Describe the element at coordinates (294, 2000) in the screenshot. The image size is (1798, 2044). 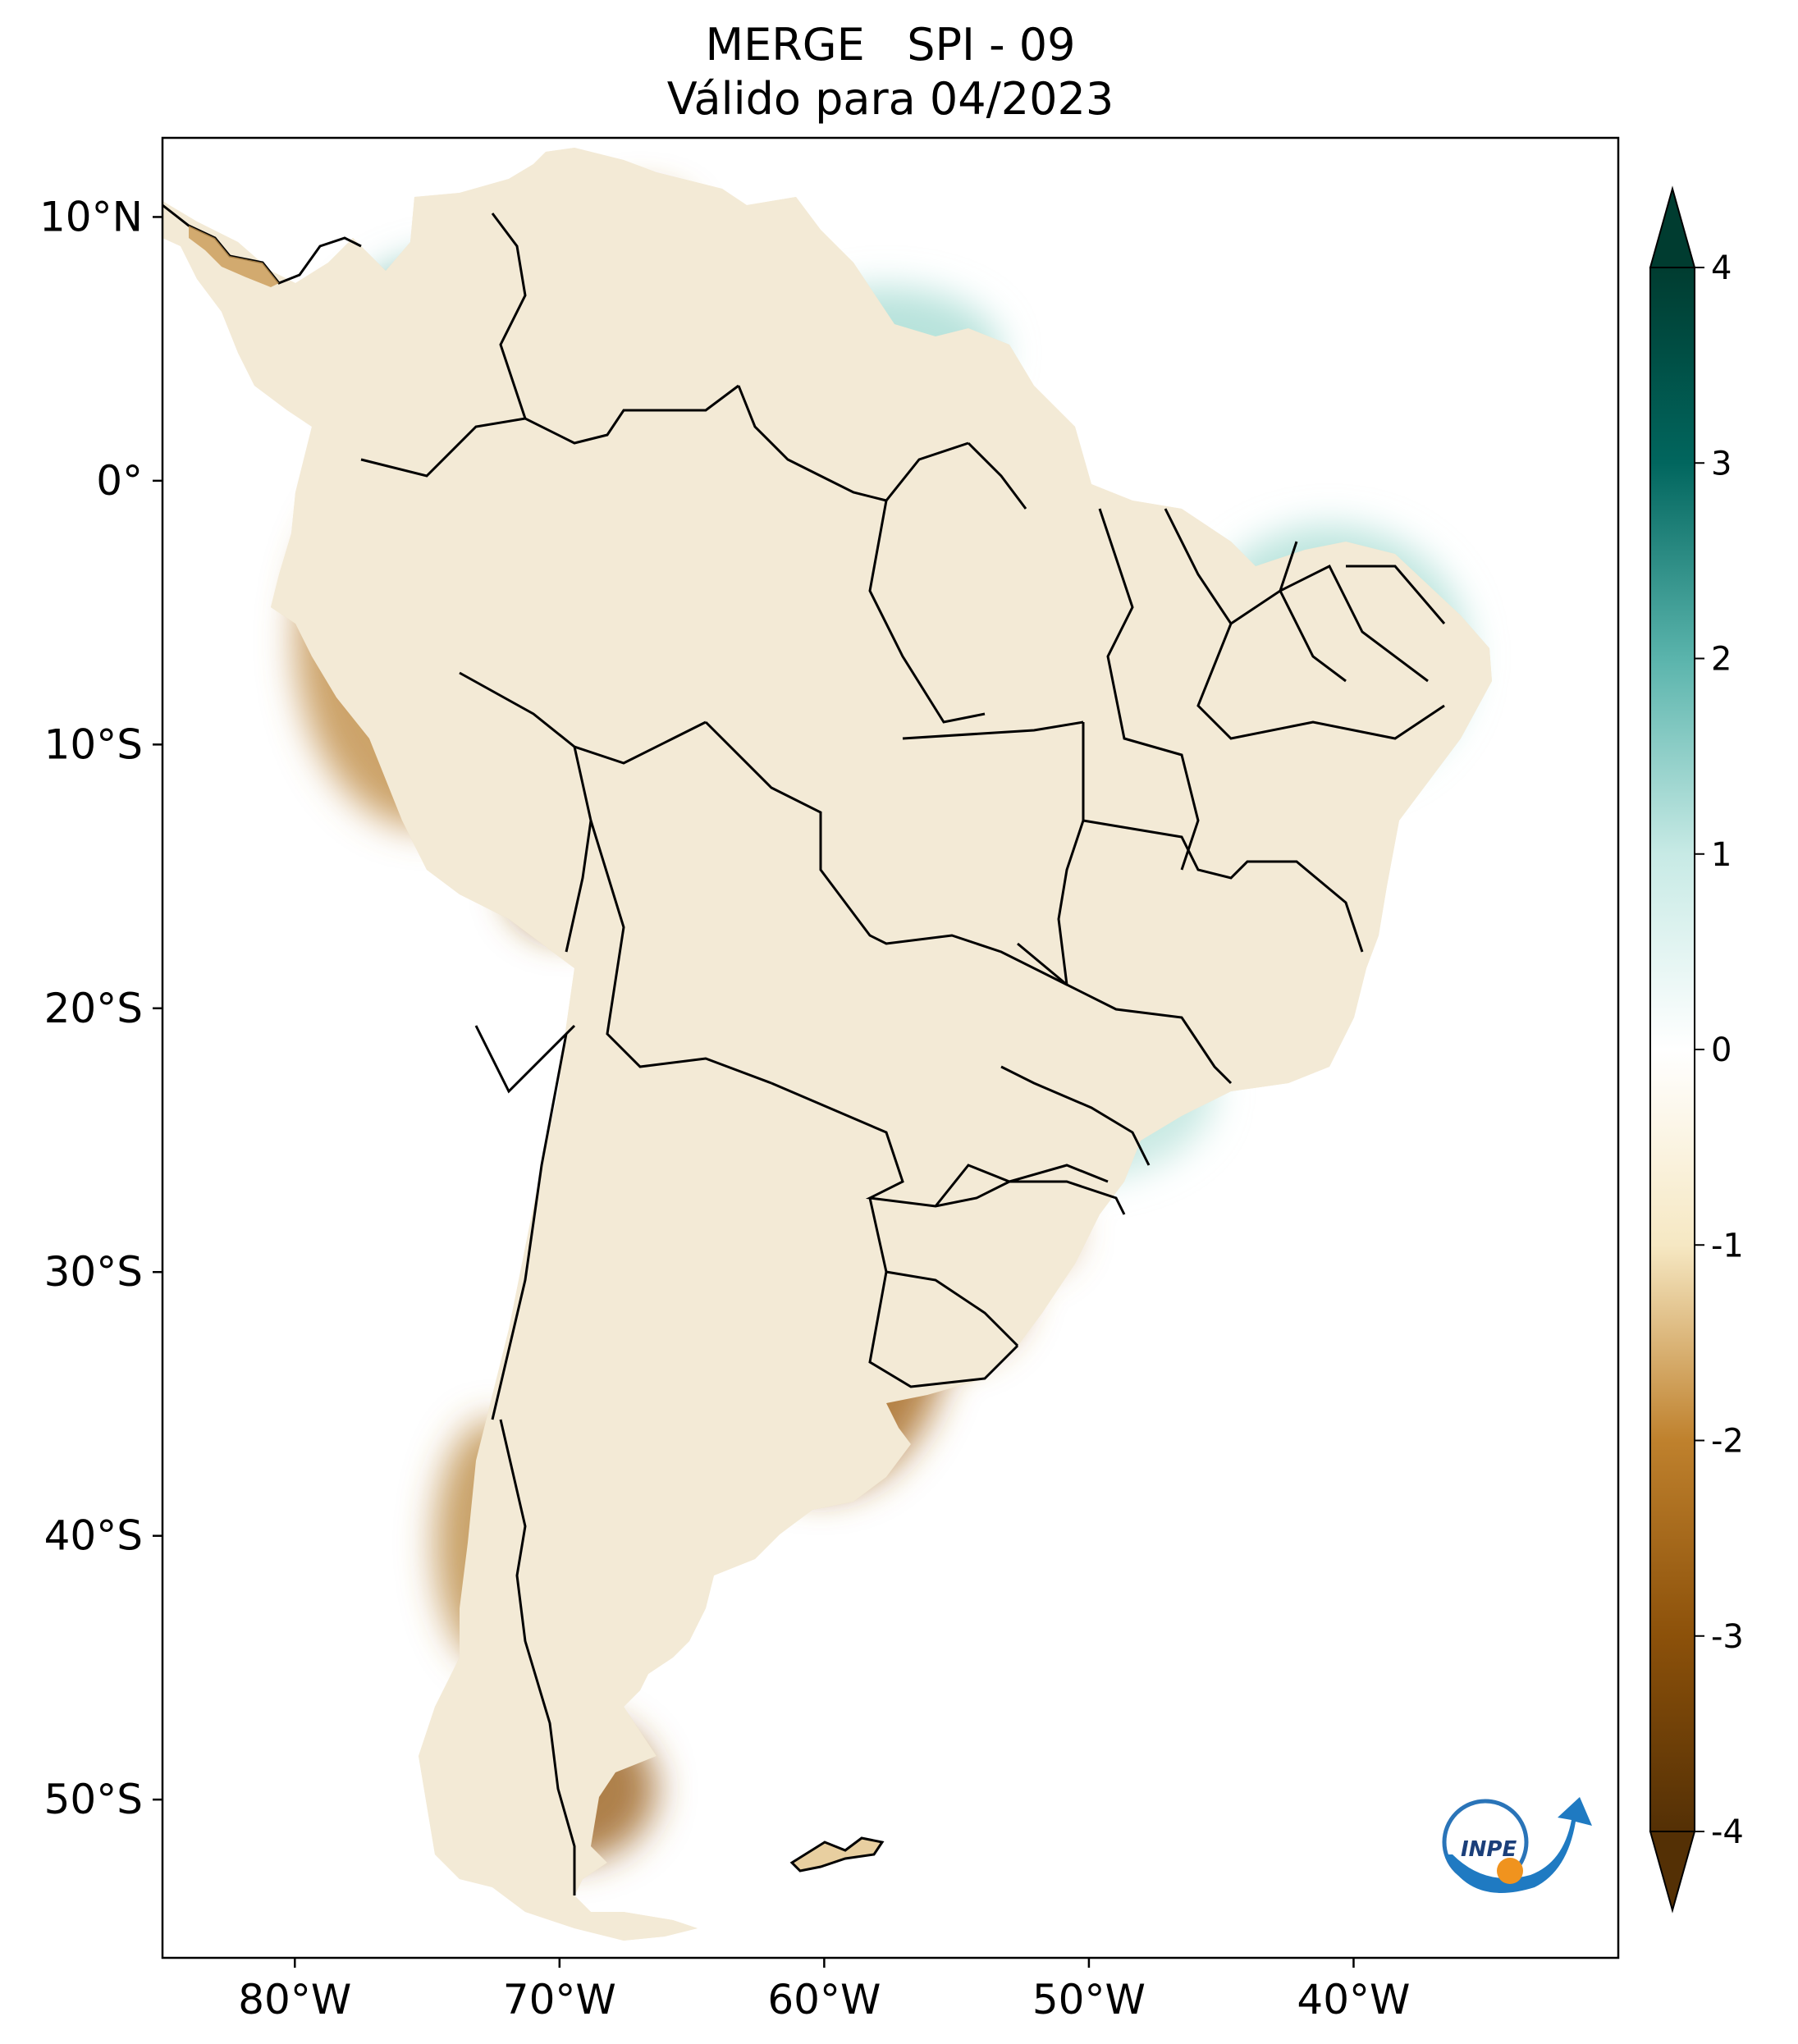
I see `lon-tick-label: 80°W` at that location.